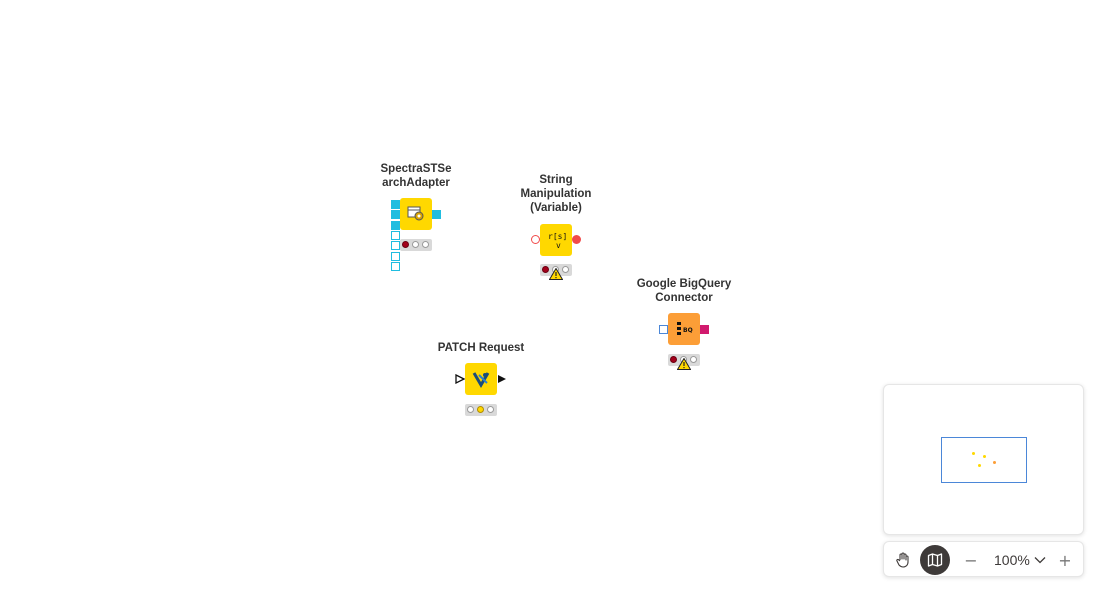 Image resolution: width=1100 pixels, height=593 pixels. I want to click on node-patch-request, so click(481, 379).